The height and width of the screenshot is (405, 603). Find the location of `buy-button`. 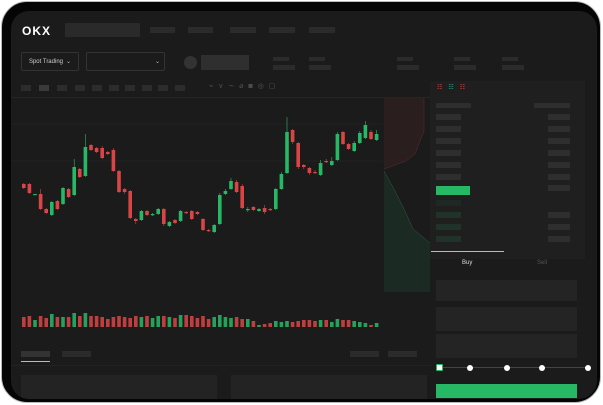

buy-button is located at coordinates (506, 391).